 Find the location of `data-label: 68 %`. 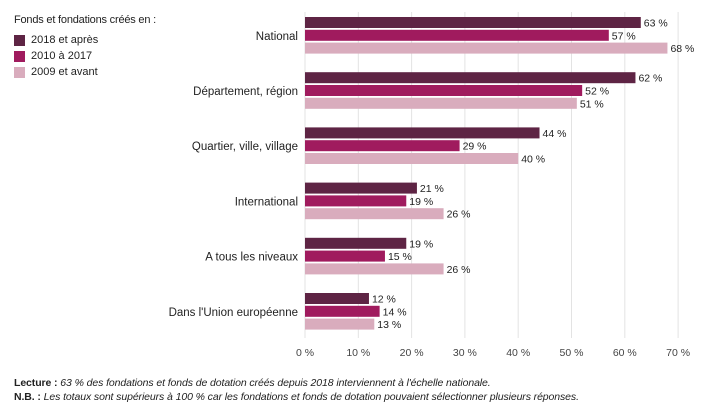

data-label: 68 % is located at coordinates (682, 49).